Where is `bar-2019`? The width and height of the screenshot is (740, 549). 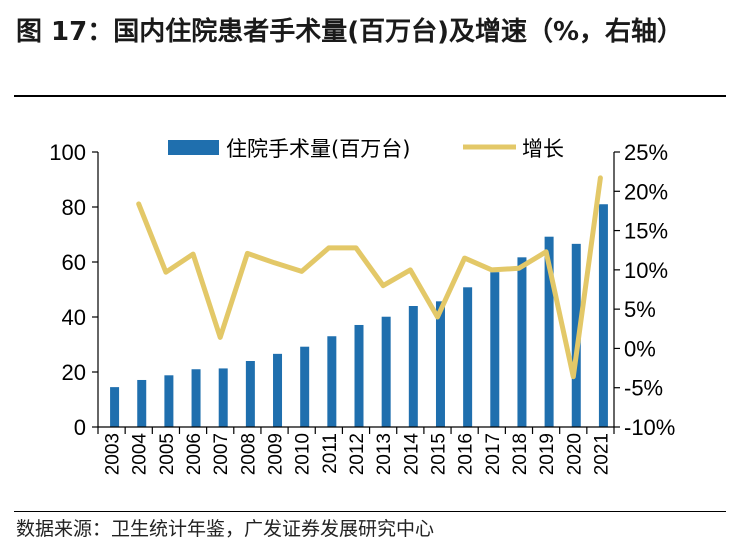
bar-2019 is located at coordinates (549, 331).